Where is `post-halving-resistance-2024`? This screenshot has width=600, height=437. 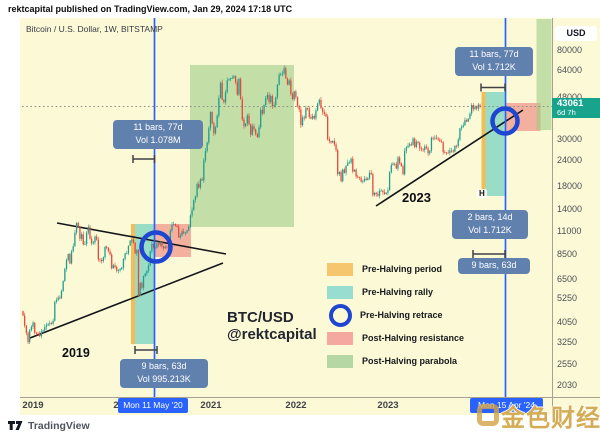
post-halving-resistance-2024 is located at coordinates (523, 117).